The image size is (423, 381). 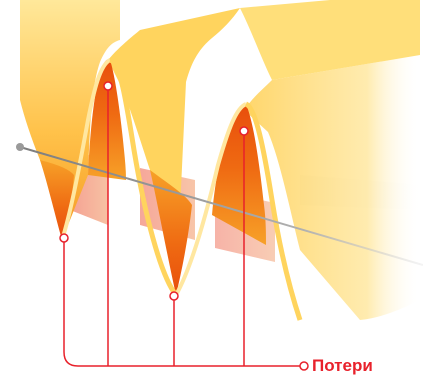 What do you see at coordinates (342, 366) in the screenshot?
I see `losses-label: Потери` at bounding box center [342, 366].